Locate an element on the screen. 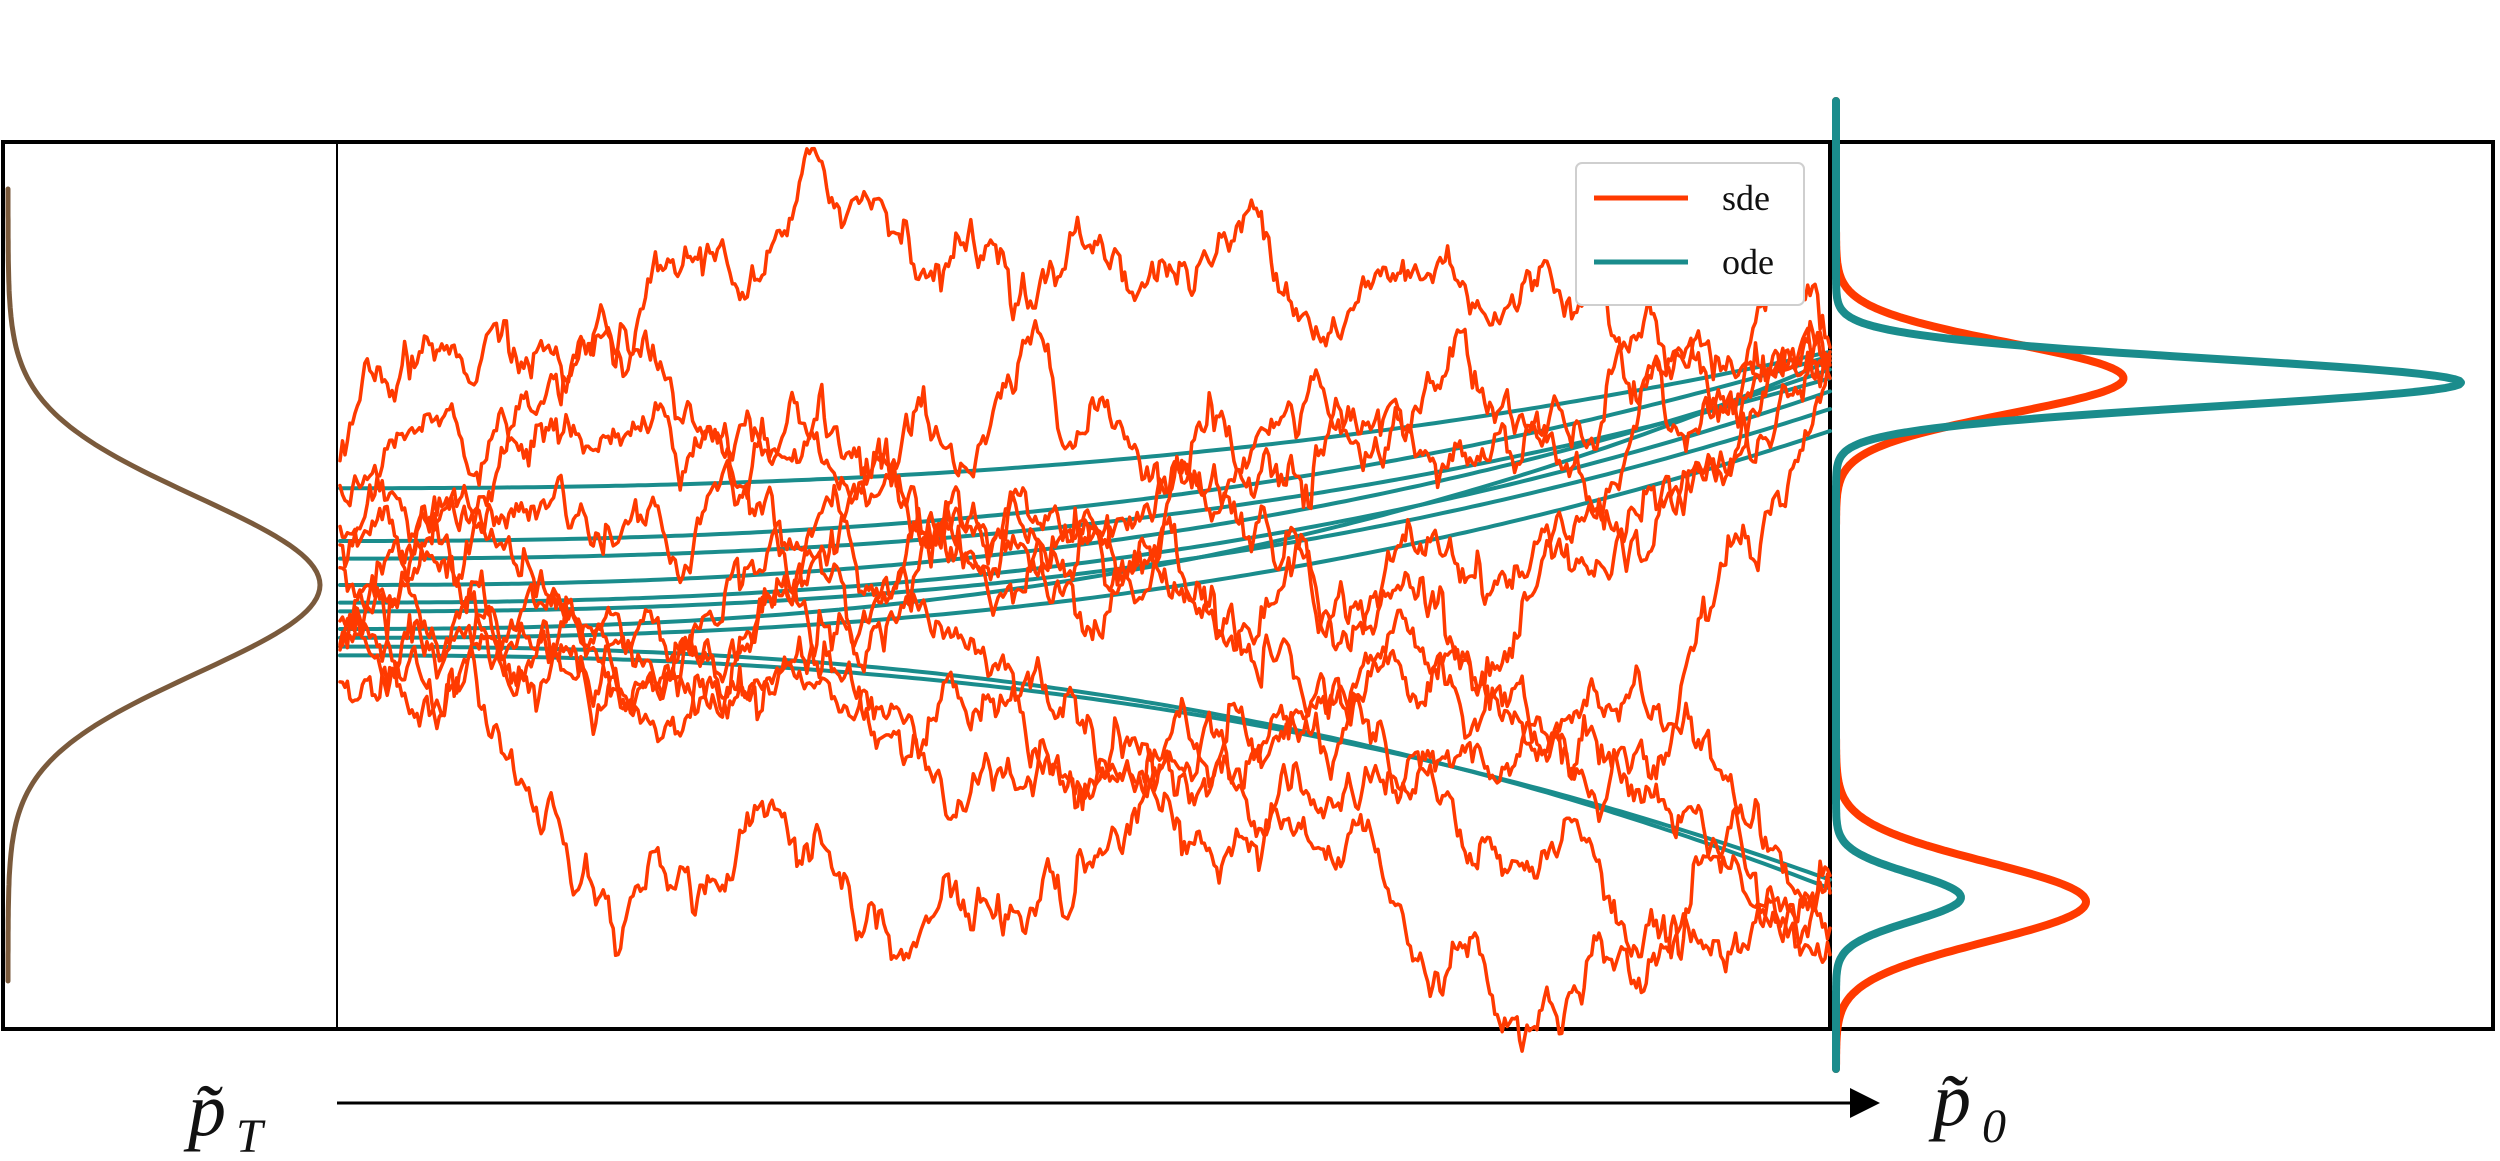 The height and width of the screenshot is (1161, 2500). legend-label-ode: ode is located at coordinates (1748, 262).